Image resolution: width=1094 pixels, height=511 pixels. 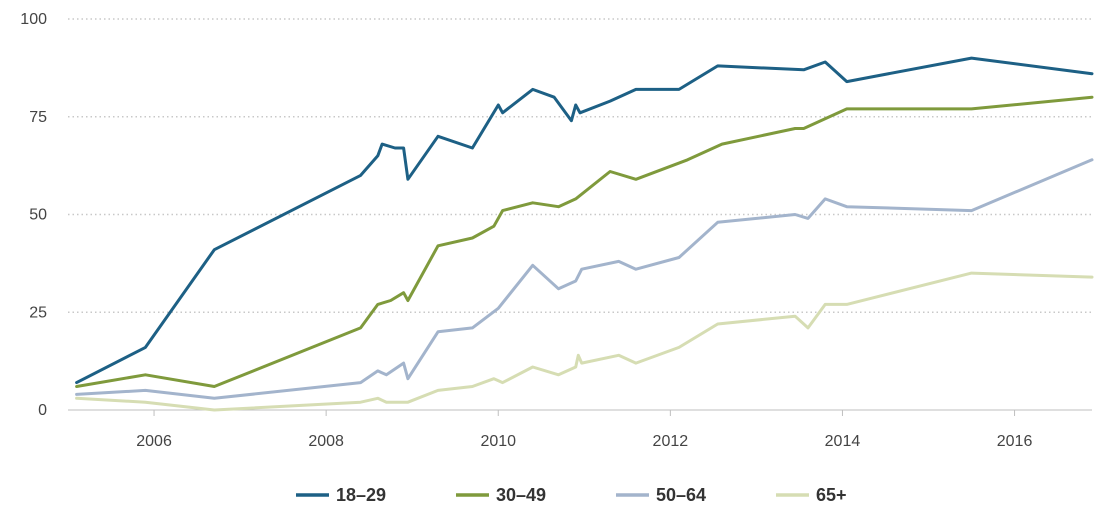 I want to click on x-tick-label: 2008, so click(x=326, y=441).